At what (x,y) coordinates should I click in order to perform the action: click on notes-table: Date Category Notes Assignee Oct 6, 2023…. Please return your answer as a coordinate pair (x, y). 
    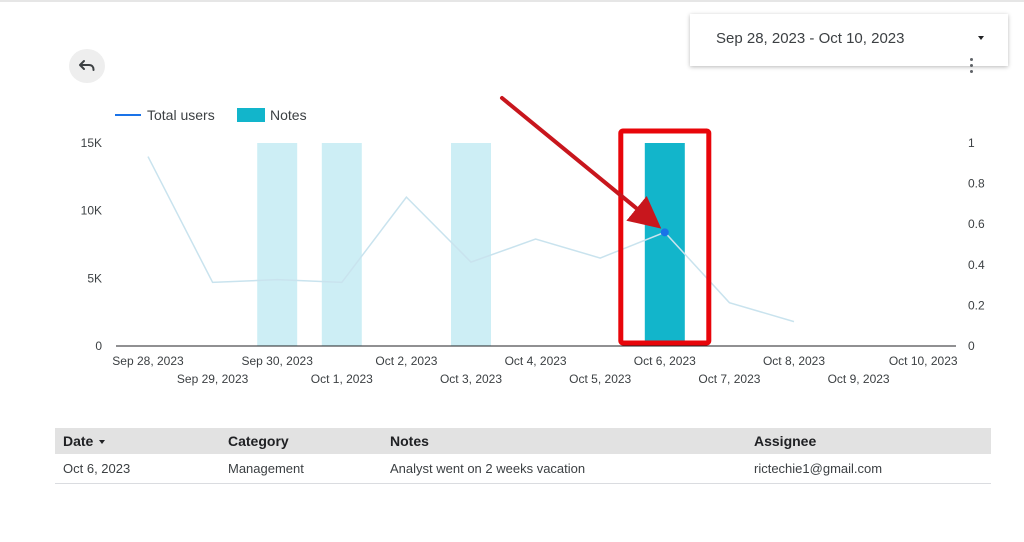
    Looking at the image, I should click on (523, 456).